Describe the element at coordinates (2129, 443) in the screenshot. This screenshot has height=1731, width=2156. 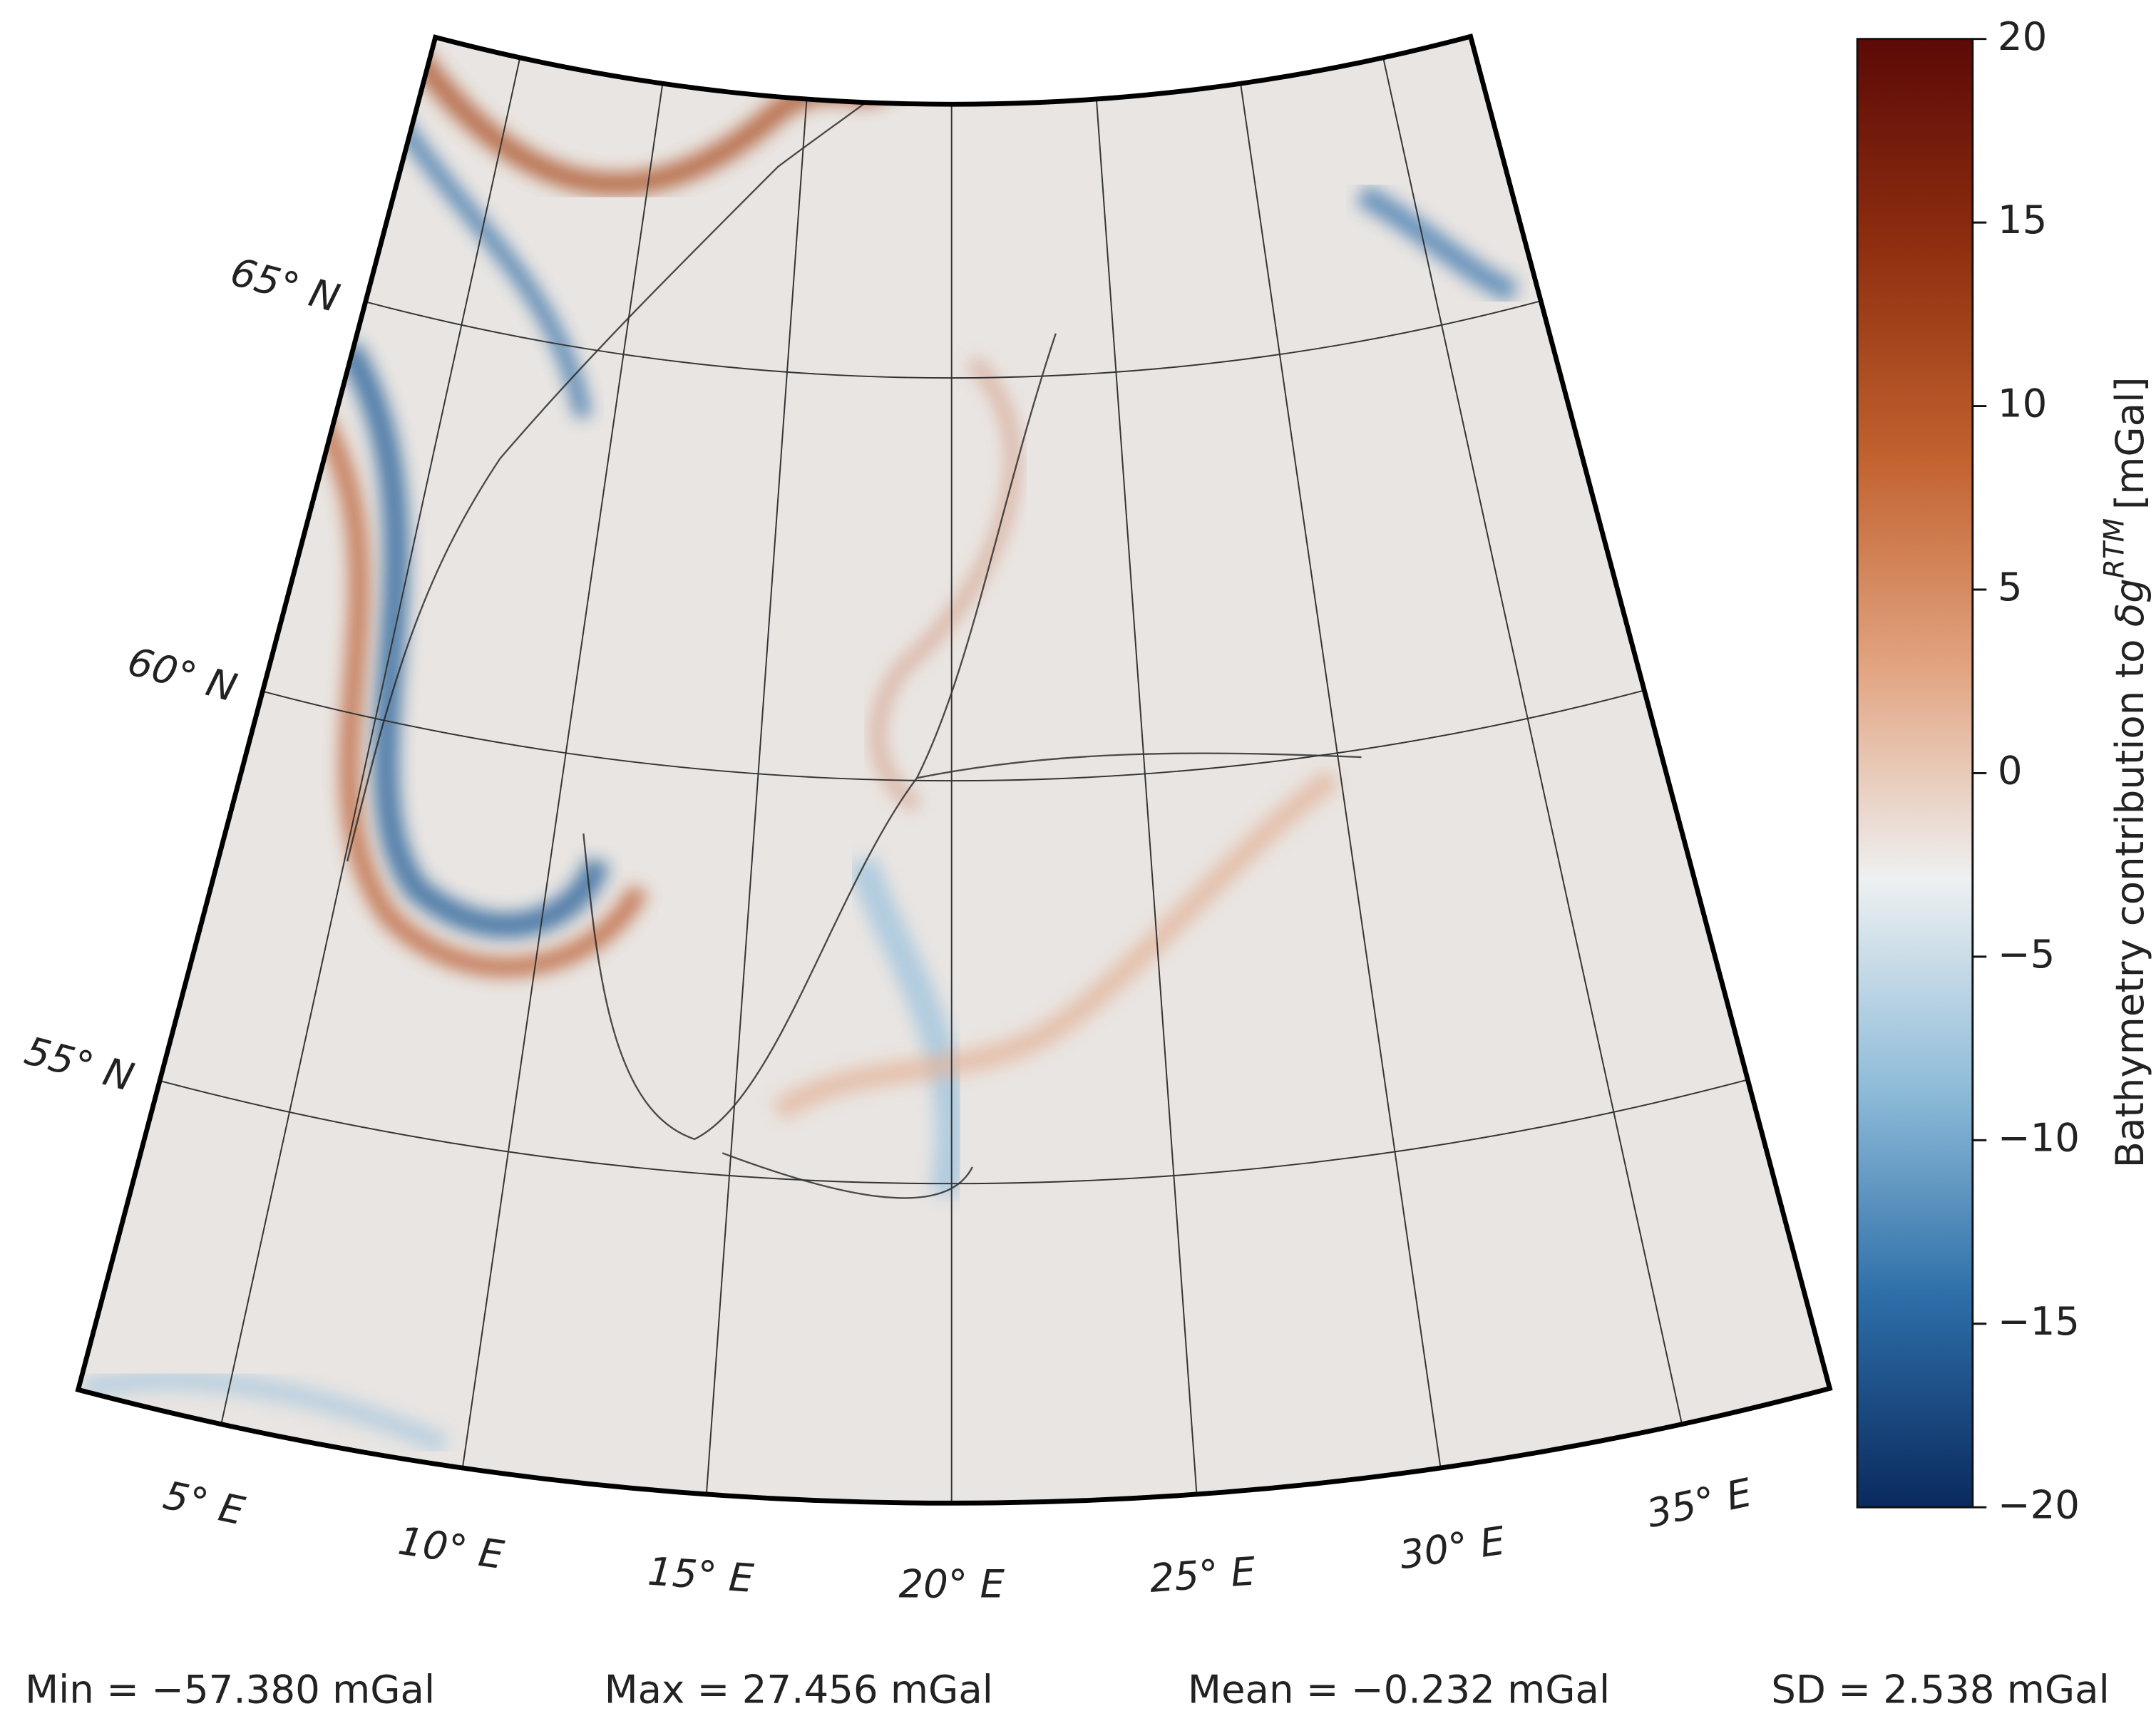
I see `label-unit: [mGal]` at that location.